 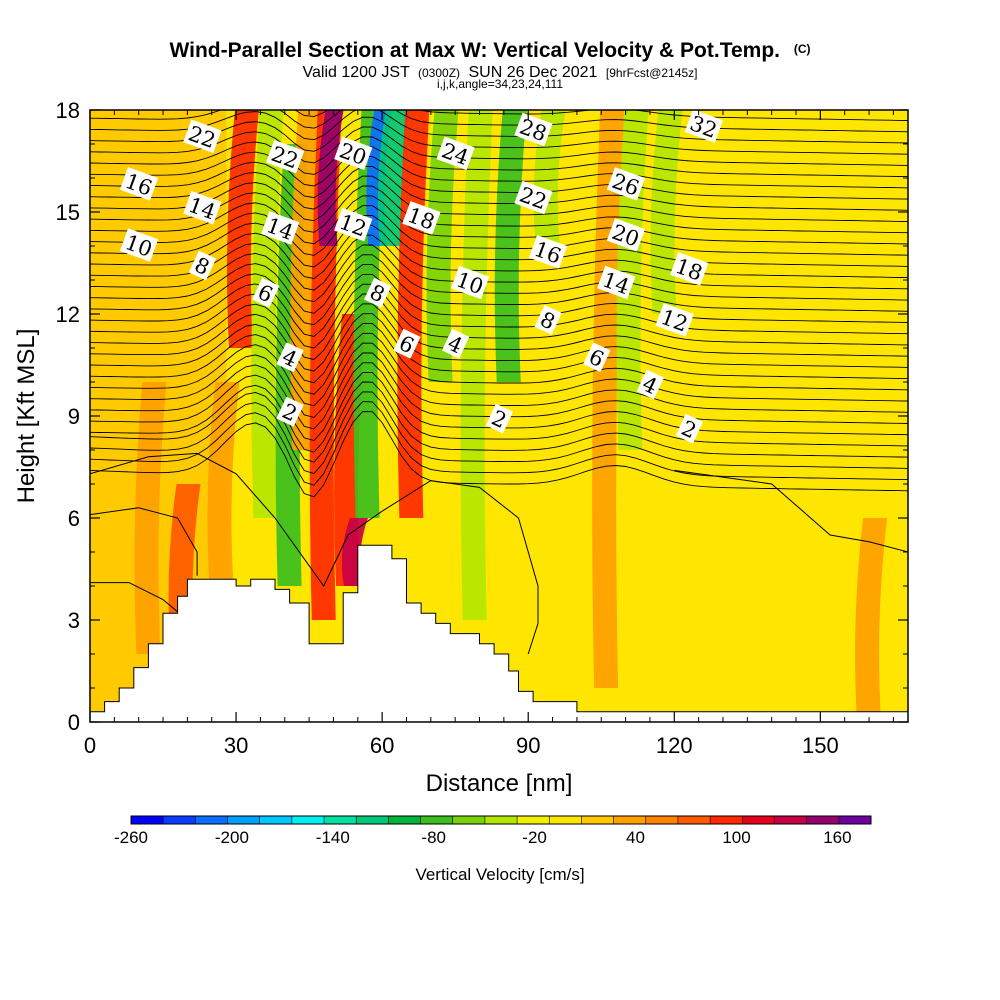 What do you see at coordinates (74, 518) in the screenshot?
I see `y-tick-label: 6` at bounding box center [74, 518].